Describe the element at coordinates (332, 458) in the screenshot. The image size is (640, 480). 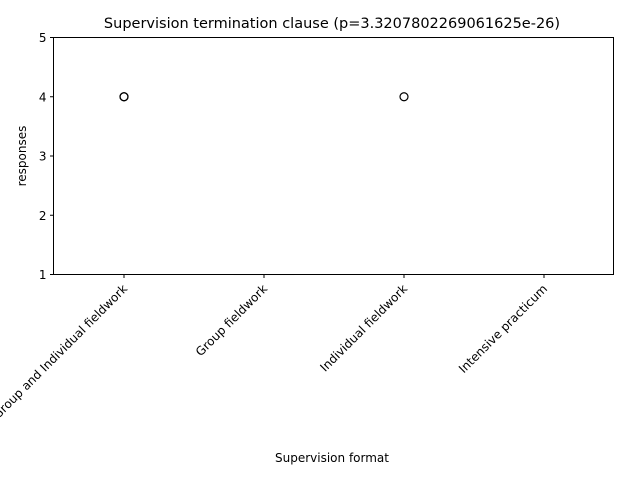
I see `x-axis-label: Supervision format` at that location.